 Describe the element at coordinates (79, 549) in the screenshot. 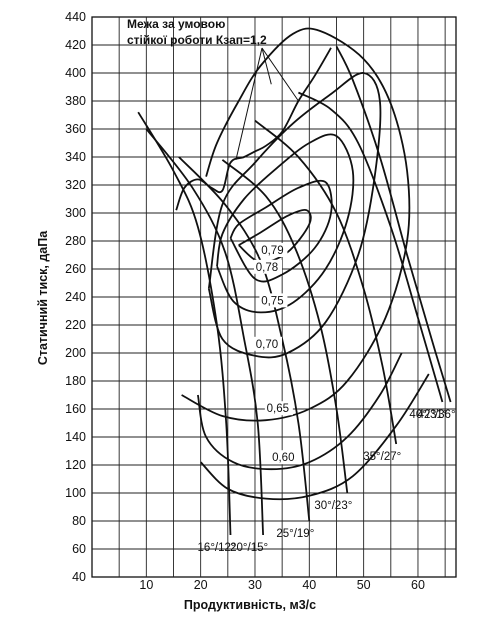

I see `y-tick-label: 60` at that location.